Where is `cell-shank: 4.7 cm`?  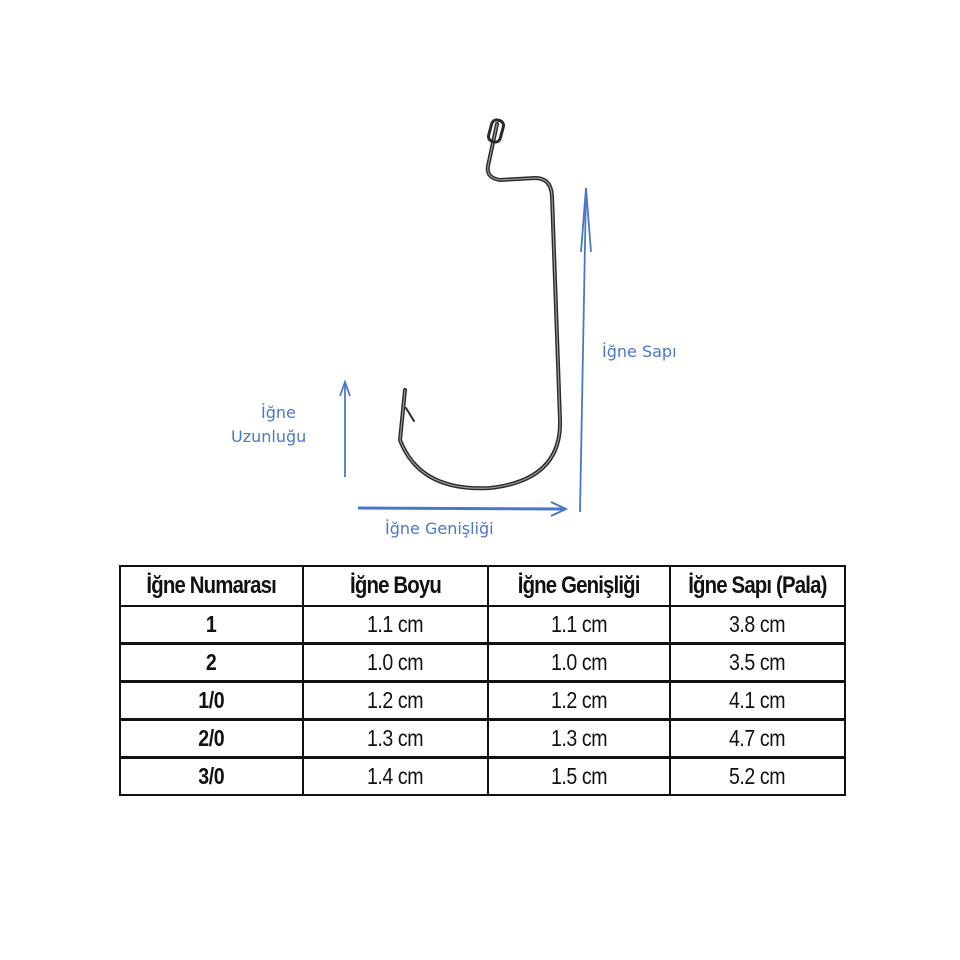
cell-shank: 4.7 cm is located at coordinates (757, 738).